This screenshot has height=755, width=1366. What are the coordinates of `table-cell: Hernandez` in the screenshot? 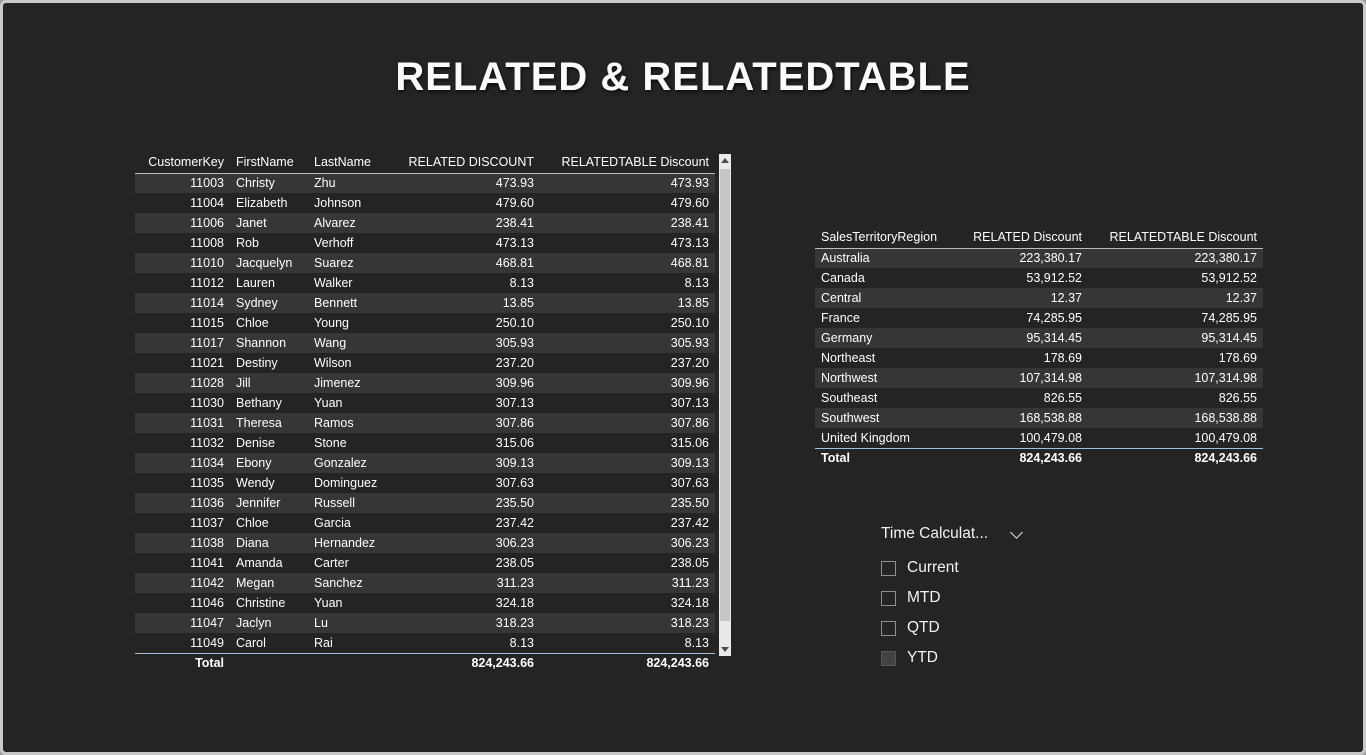 It's located at (345, 543).